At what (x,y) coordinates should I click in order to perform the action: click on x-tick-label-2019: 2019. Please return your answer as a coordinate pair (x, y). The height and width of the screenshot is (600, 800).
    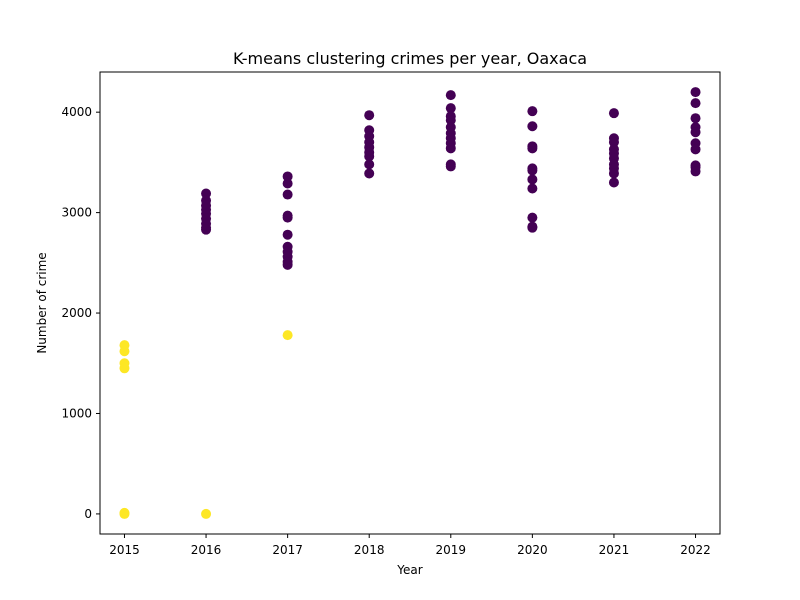
    Looking at the image, I should click on (451, 550).